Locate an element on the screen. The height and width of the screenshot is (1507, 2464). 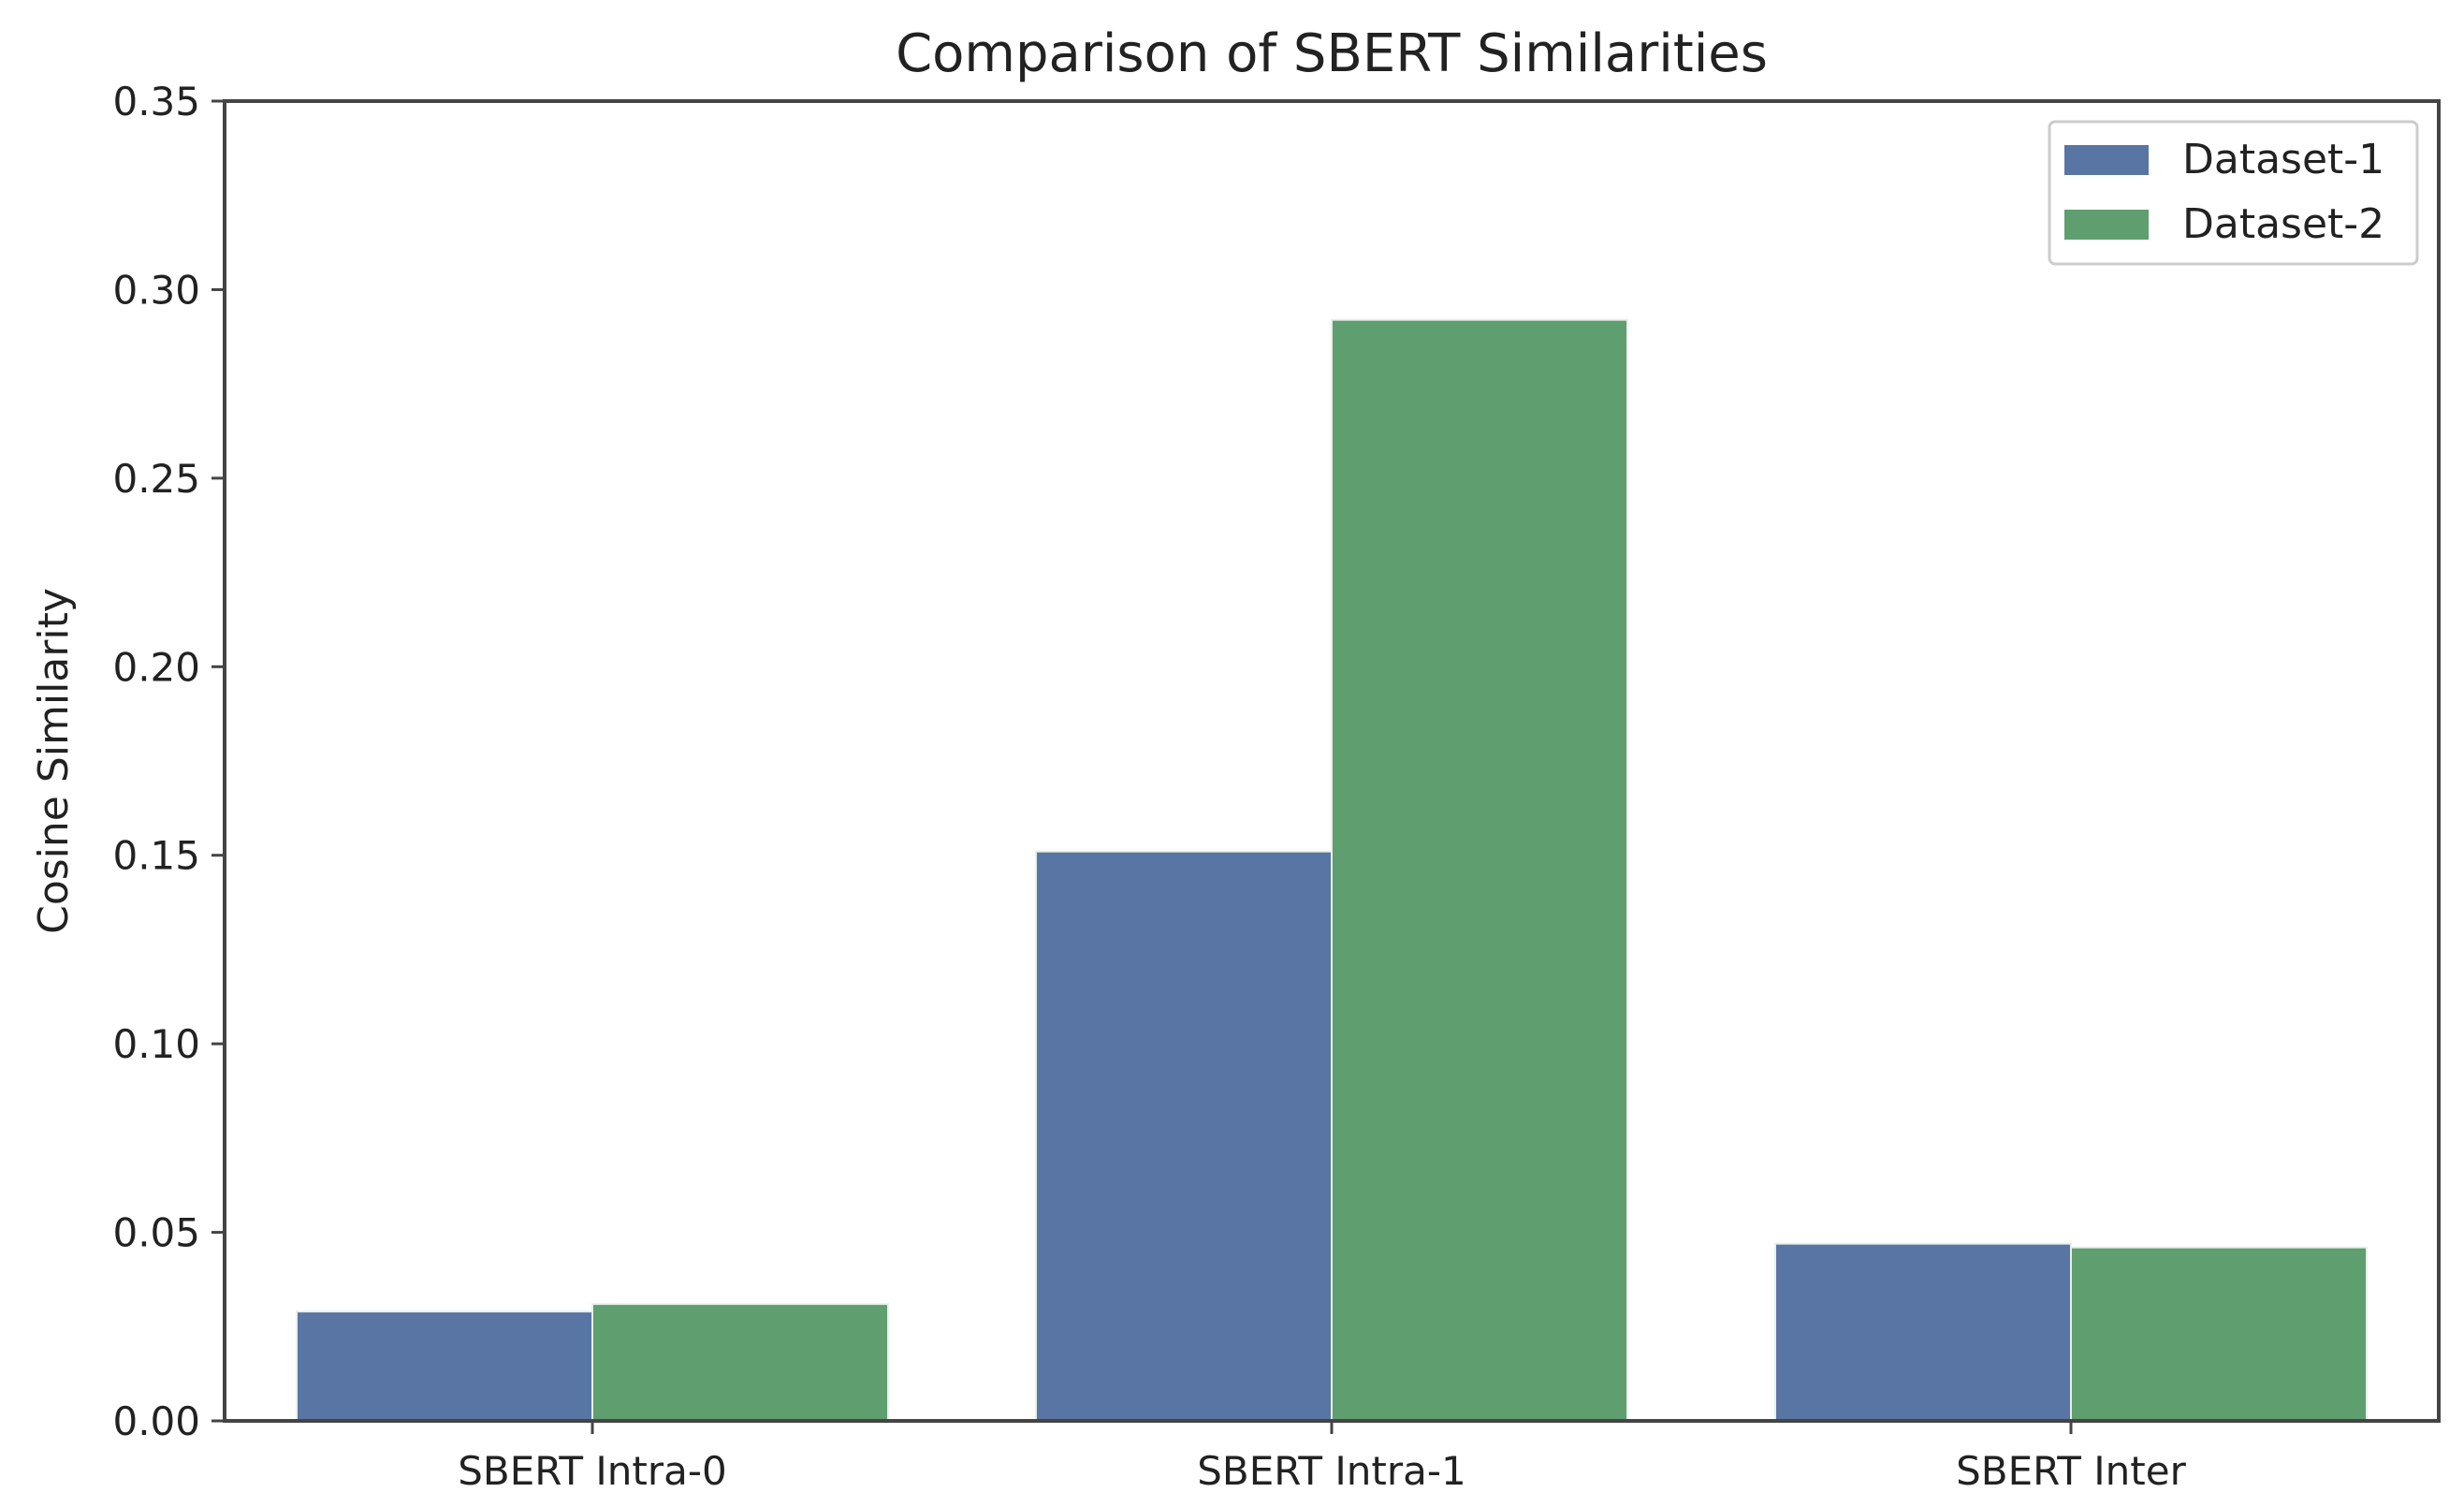
x-tick-label: SBERT Inter is located at coordinates (2071, 1471).